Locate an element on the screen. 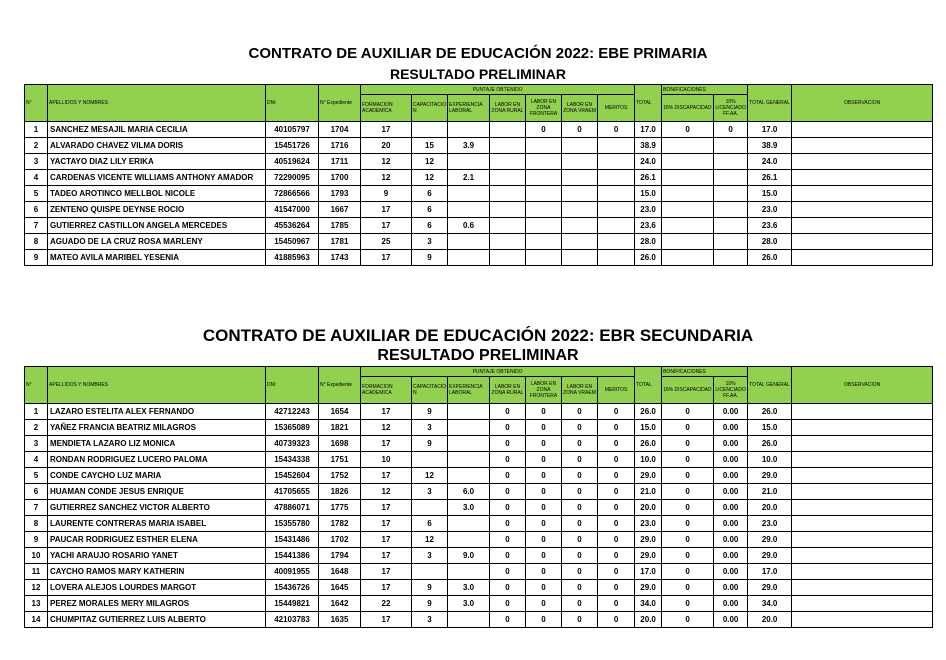 The image size is (946, 660). column-header: LABOR EN ZONA RURAL is located at coordinates (507, 390).